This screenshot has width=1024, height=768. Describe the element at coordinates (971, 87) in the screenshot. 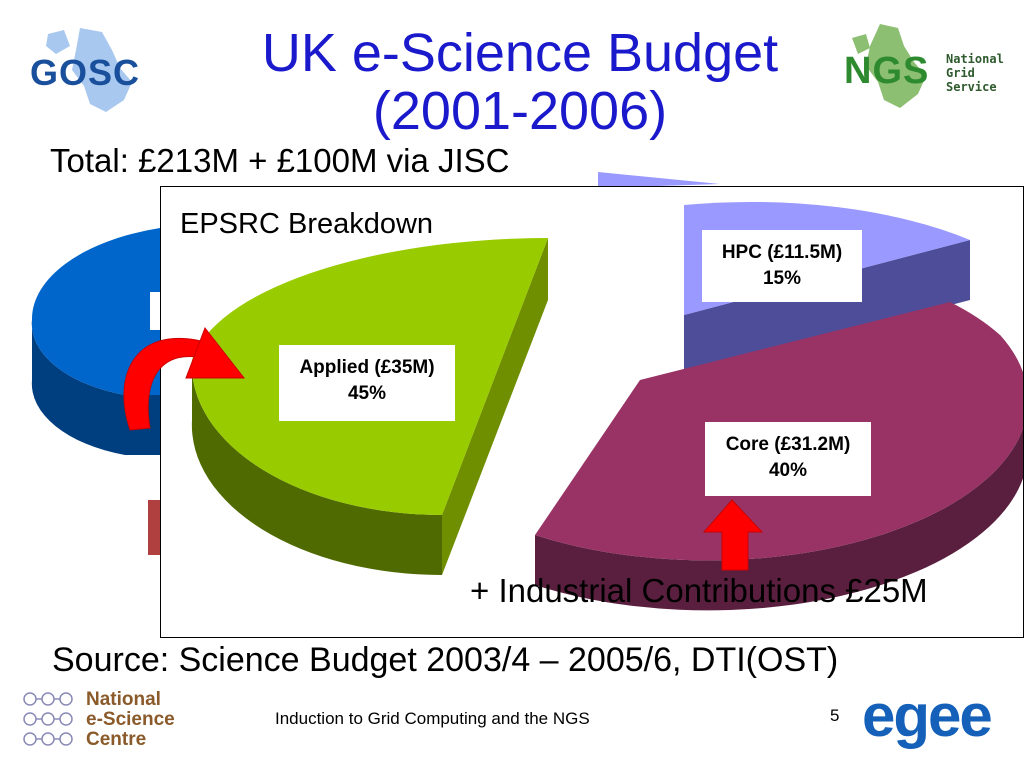

I see `ngs-logo-line3: Service` at that location.